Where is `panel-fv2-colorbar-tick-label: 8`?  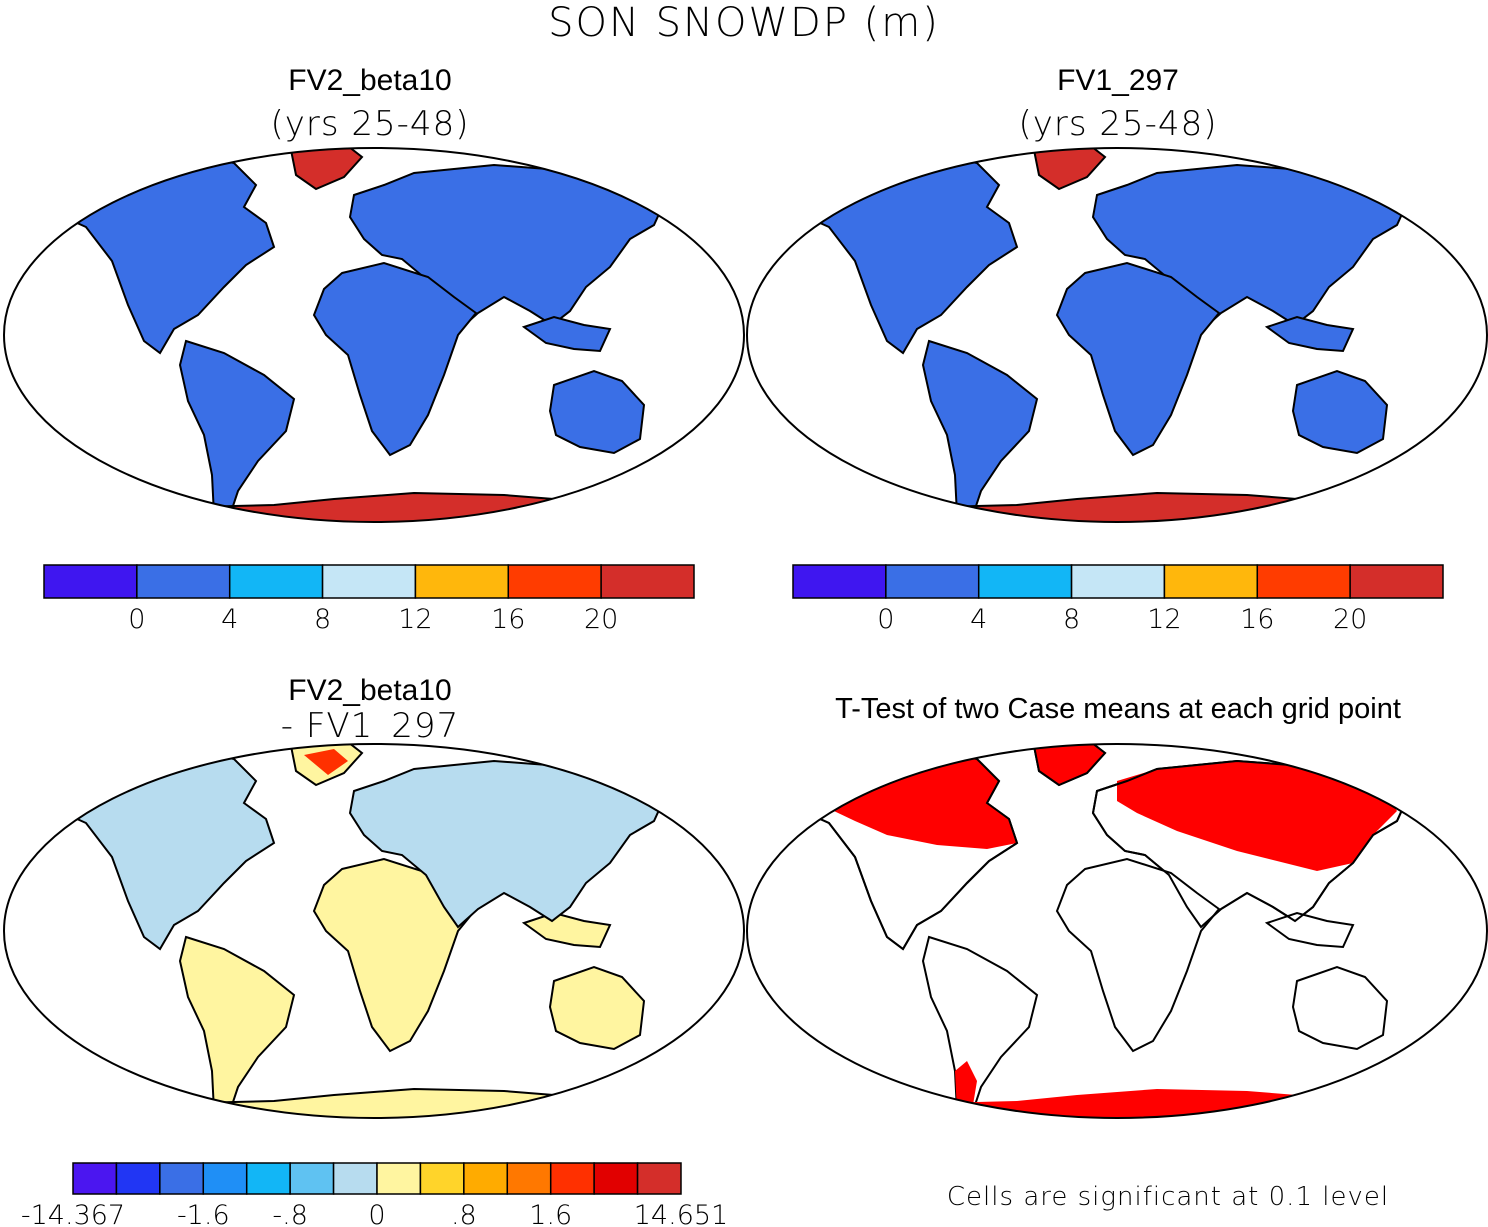 panel-fv2-colorbar-tick-label: 8 is located at coordinates (322, 619).